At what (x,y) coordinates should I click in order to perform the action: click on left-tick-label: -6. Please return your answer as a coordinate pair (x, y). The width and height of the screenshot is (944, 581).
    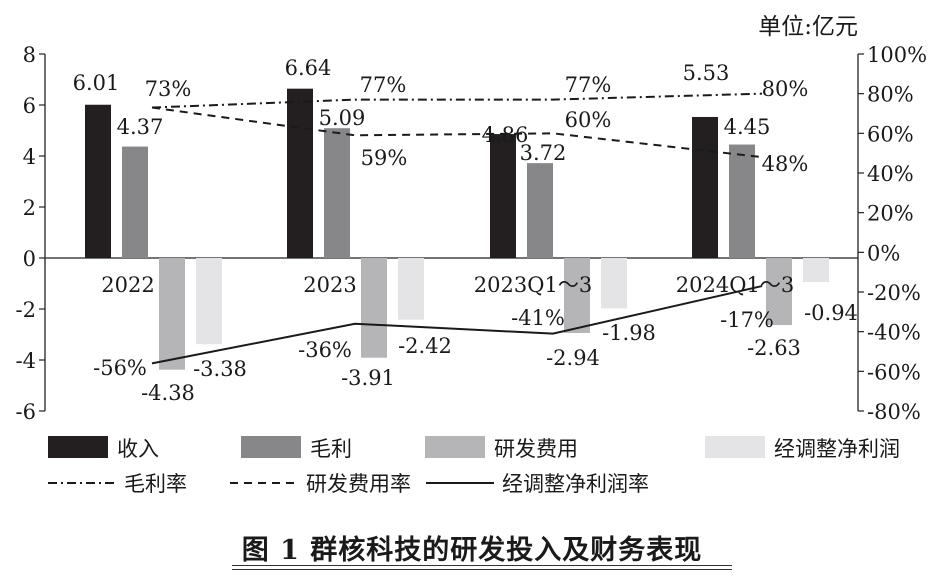
    Looking at the image, I should click on (26, 412).